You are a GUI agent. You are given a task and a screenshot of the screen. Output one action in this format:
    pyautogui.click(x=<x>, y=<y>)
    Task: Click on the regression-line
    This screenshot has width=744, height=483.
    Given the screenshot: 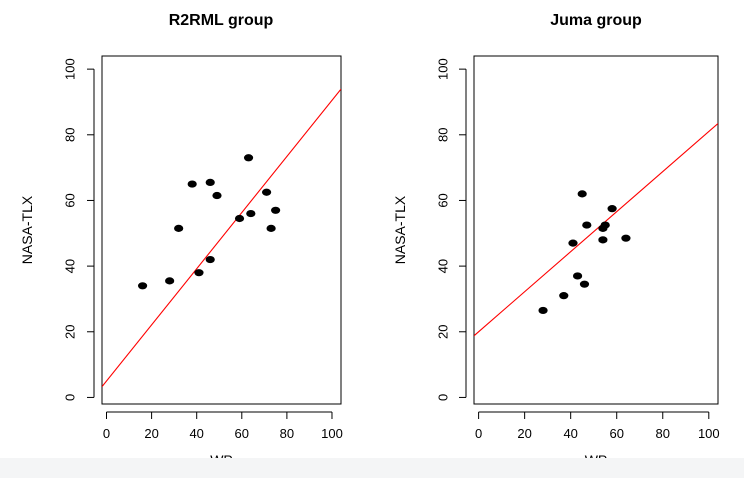 What is the action you would take?
    pyautogui.click(x=596, y=230)
    